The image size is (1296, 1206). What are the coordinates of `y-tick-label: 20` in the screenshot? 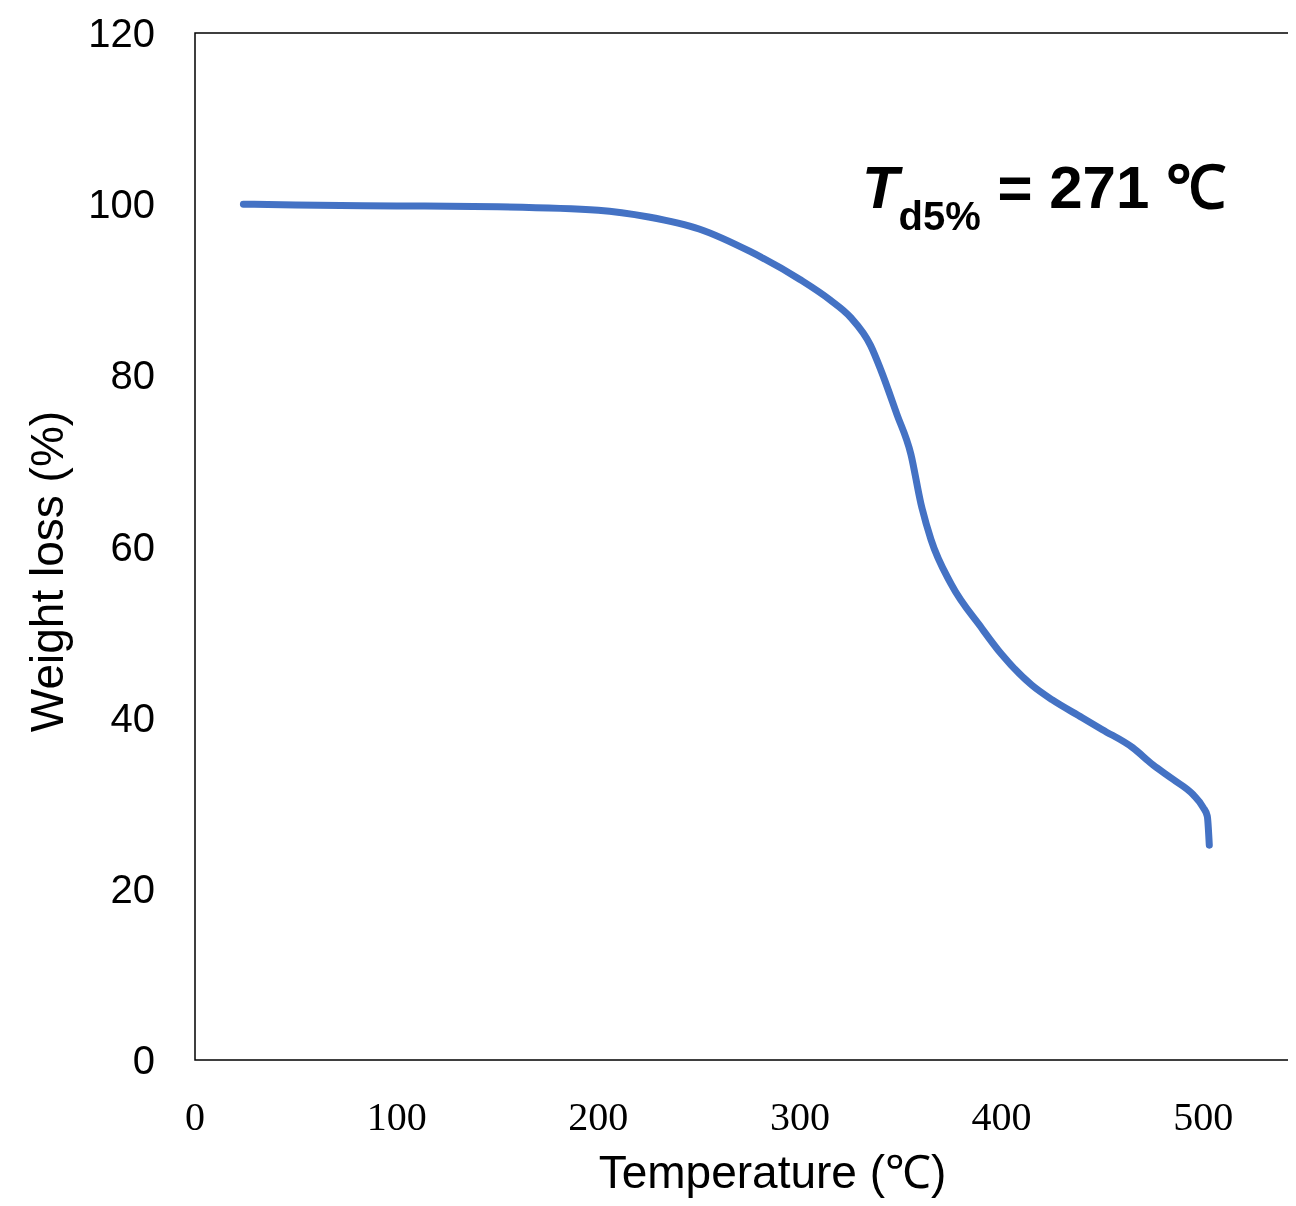 It's located at (132, 888).